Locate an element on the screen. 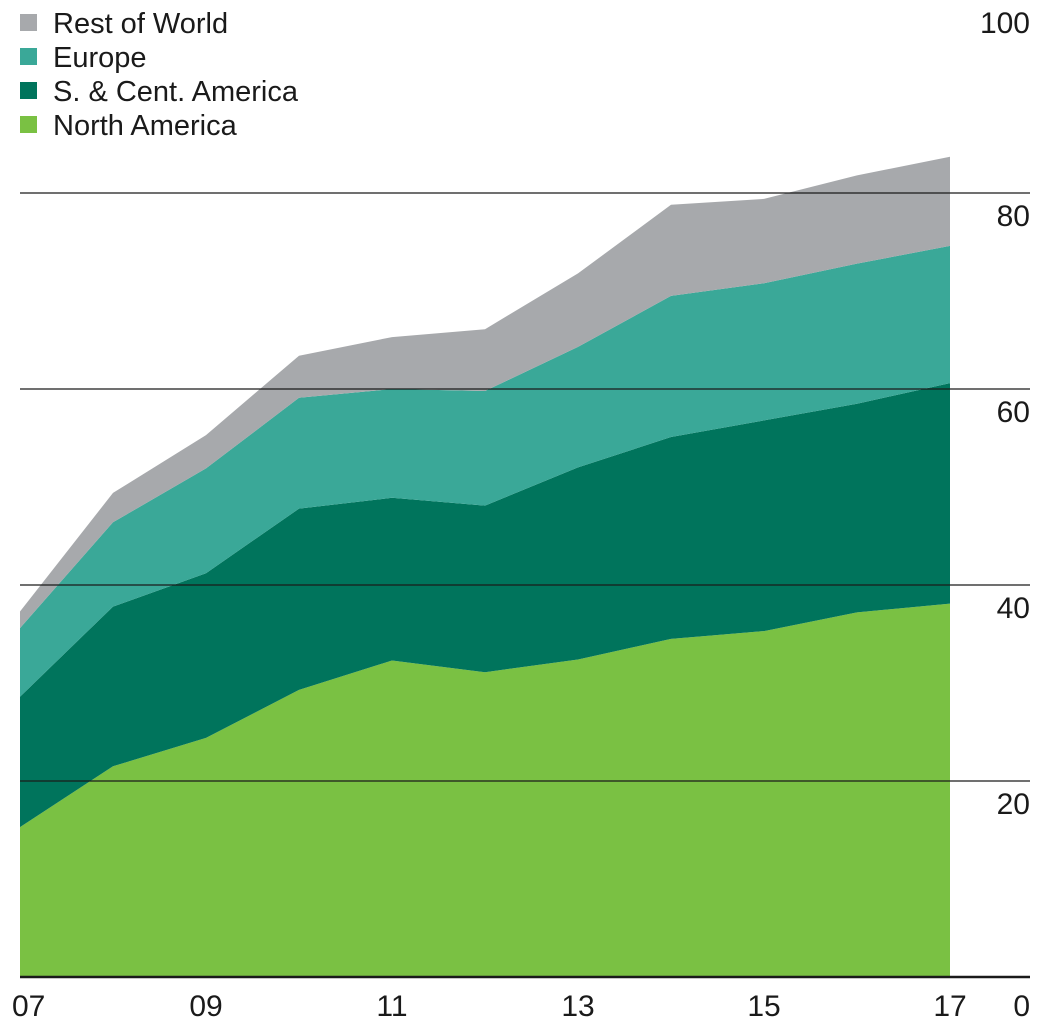 Image resolution: width=1038 pixels, height=1022 pixels. legend-label-north-america: North America is located at coordinates (145, 126).